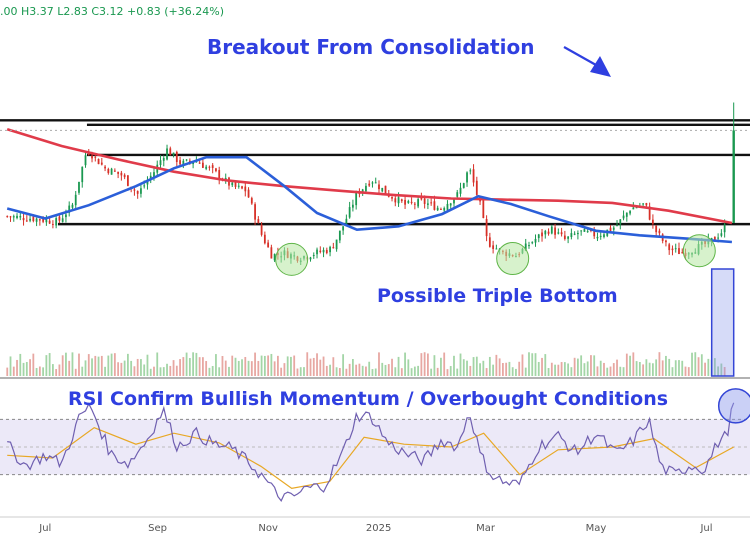  I want to click on x-axis-ticks: Jul Sep Nov 2025 Mar May Jul, so click(375, 528).